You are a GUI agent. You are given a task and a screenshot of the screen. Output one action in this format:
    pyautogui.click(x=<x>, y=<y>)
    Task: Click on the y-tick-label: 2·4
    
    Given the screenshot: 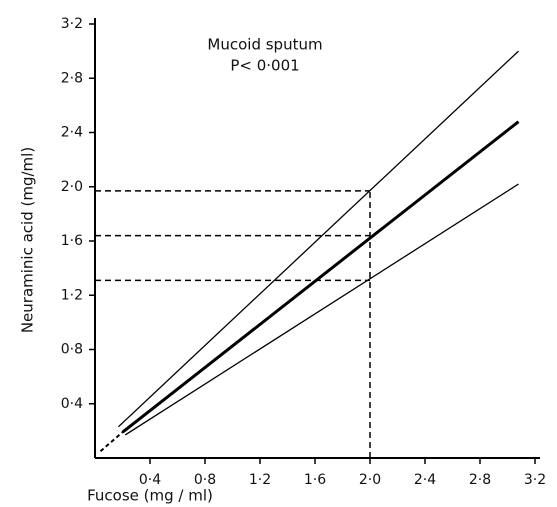 What is the action you would take?
    pyautogui.click(x=72, y=133)
    